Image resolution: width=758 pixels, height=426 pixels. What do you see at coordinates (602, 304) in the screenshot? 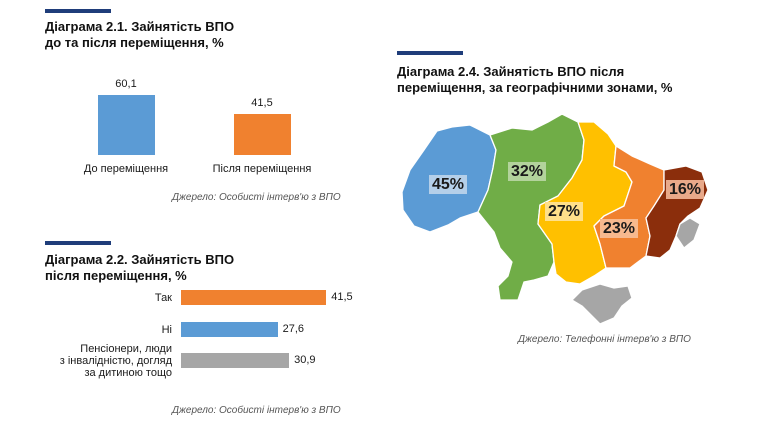
I see `map-zone-crimea` at bounding box center [602, 304].